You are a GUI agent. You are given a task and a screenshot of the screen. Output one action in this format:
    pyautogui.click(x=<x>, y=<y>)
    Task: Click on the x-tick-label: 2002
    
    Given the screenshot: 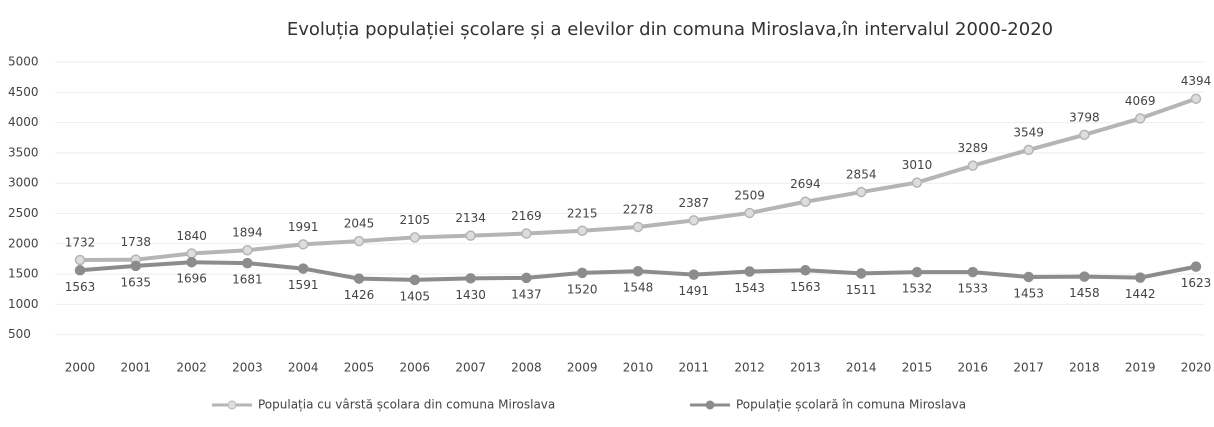 What is the action you would take?
    pyautogui.click(x=191, y=368)
    